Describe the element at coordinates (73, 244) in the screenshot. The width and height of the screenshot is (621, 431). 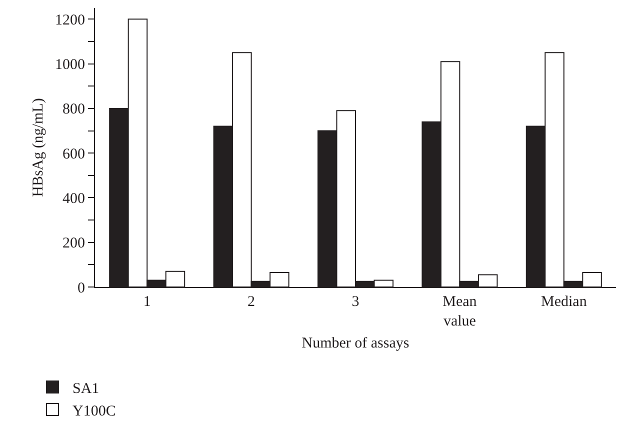
I see `y-tick-label: 200` at that location.